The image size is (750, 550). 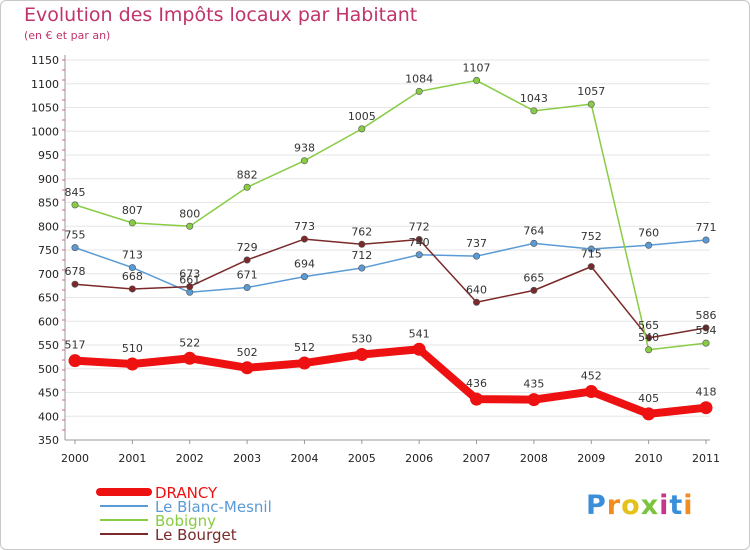 What do you see at coordinates (304, 226) in the screenshot?
I see `data-label: 773` at bounding box center [304, 226].